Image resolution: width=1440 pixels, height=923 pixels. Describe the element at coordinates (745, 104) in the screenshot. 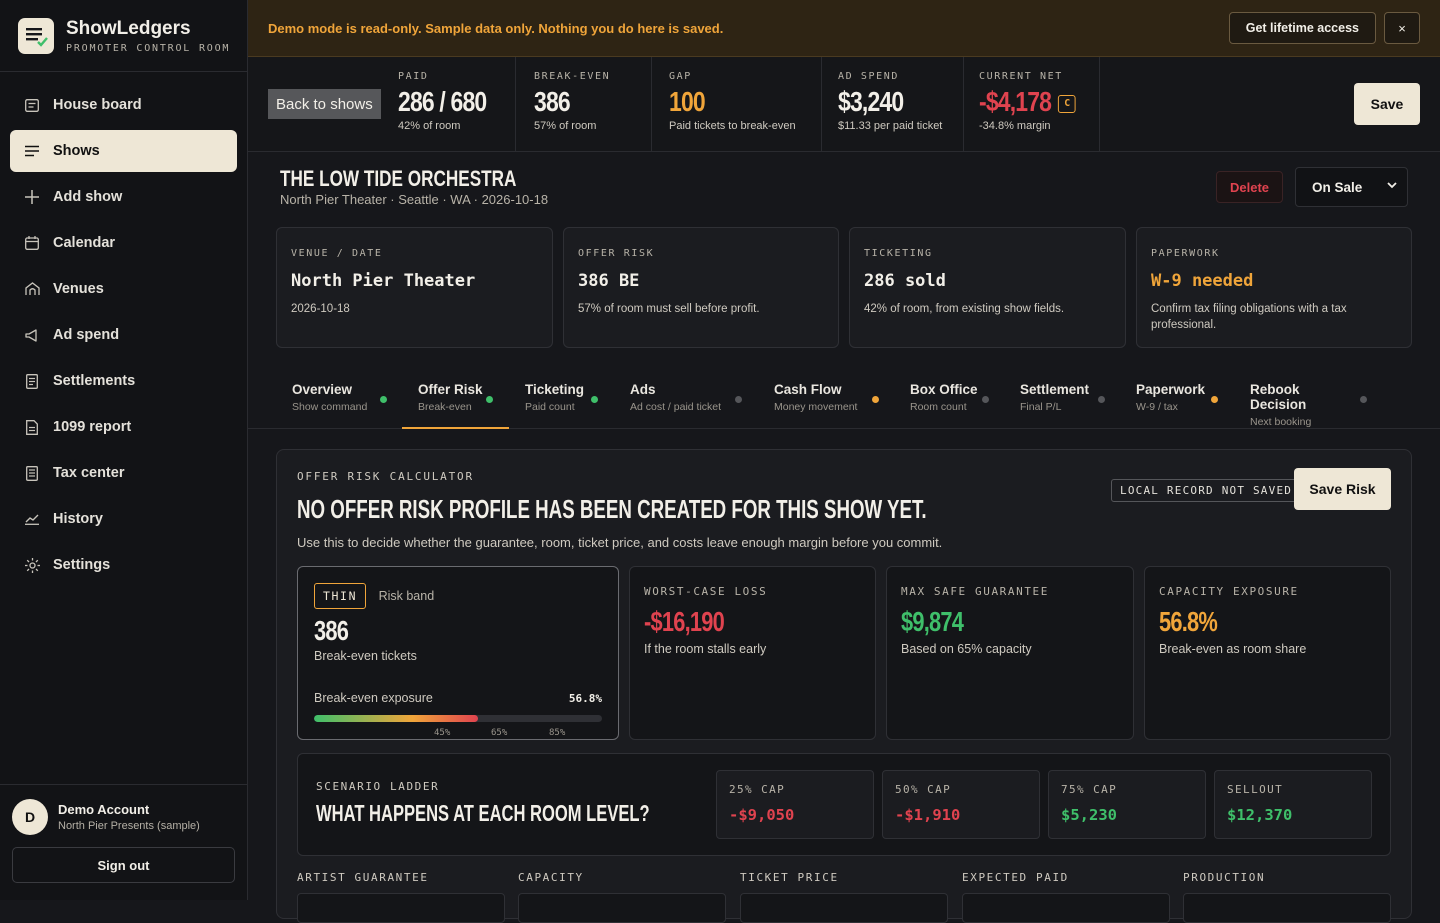

I see `stat-gap: GAP 100 Paid tickets to break-even` at that location.